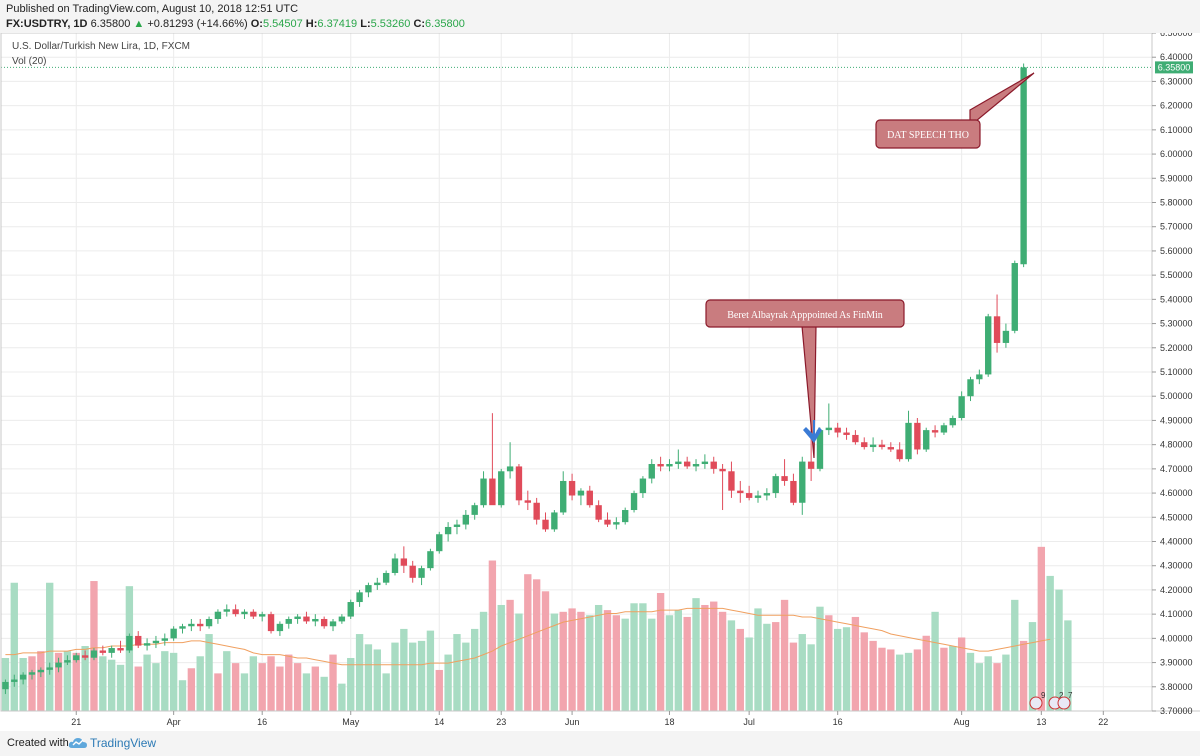 The width and height of the screenshot is (1200, 756). What do you see at coordinates (749, 722) in the screenshot?
I see `x-tick-label: Jul` at bounding box center [749, 722].